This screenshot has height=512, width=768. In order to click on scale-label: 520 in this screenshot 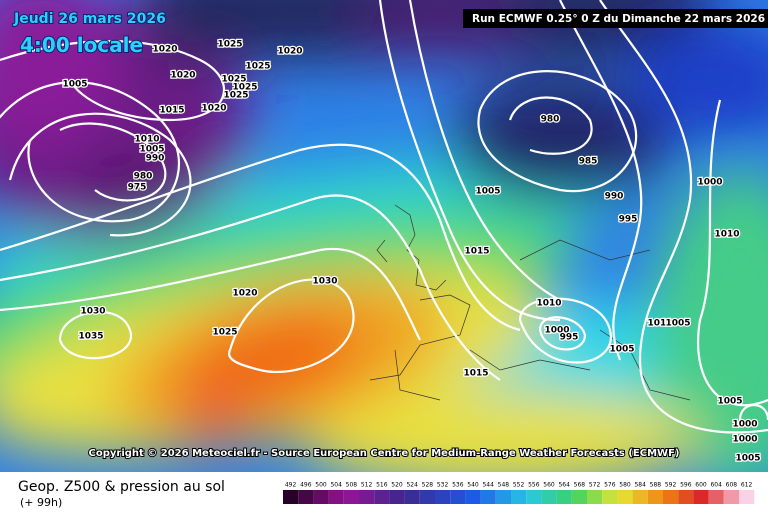, I will do `click(397, 485)`.